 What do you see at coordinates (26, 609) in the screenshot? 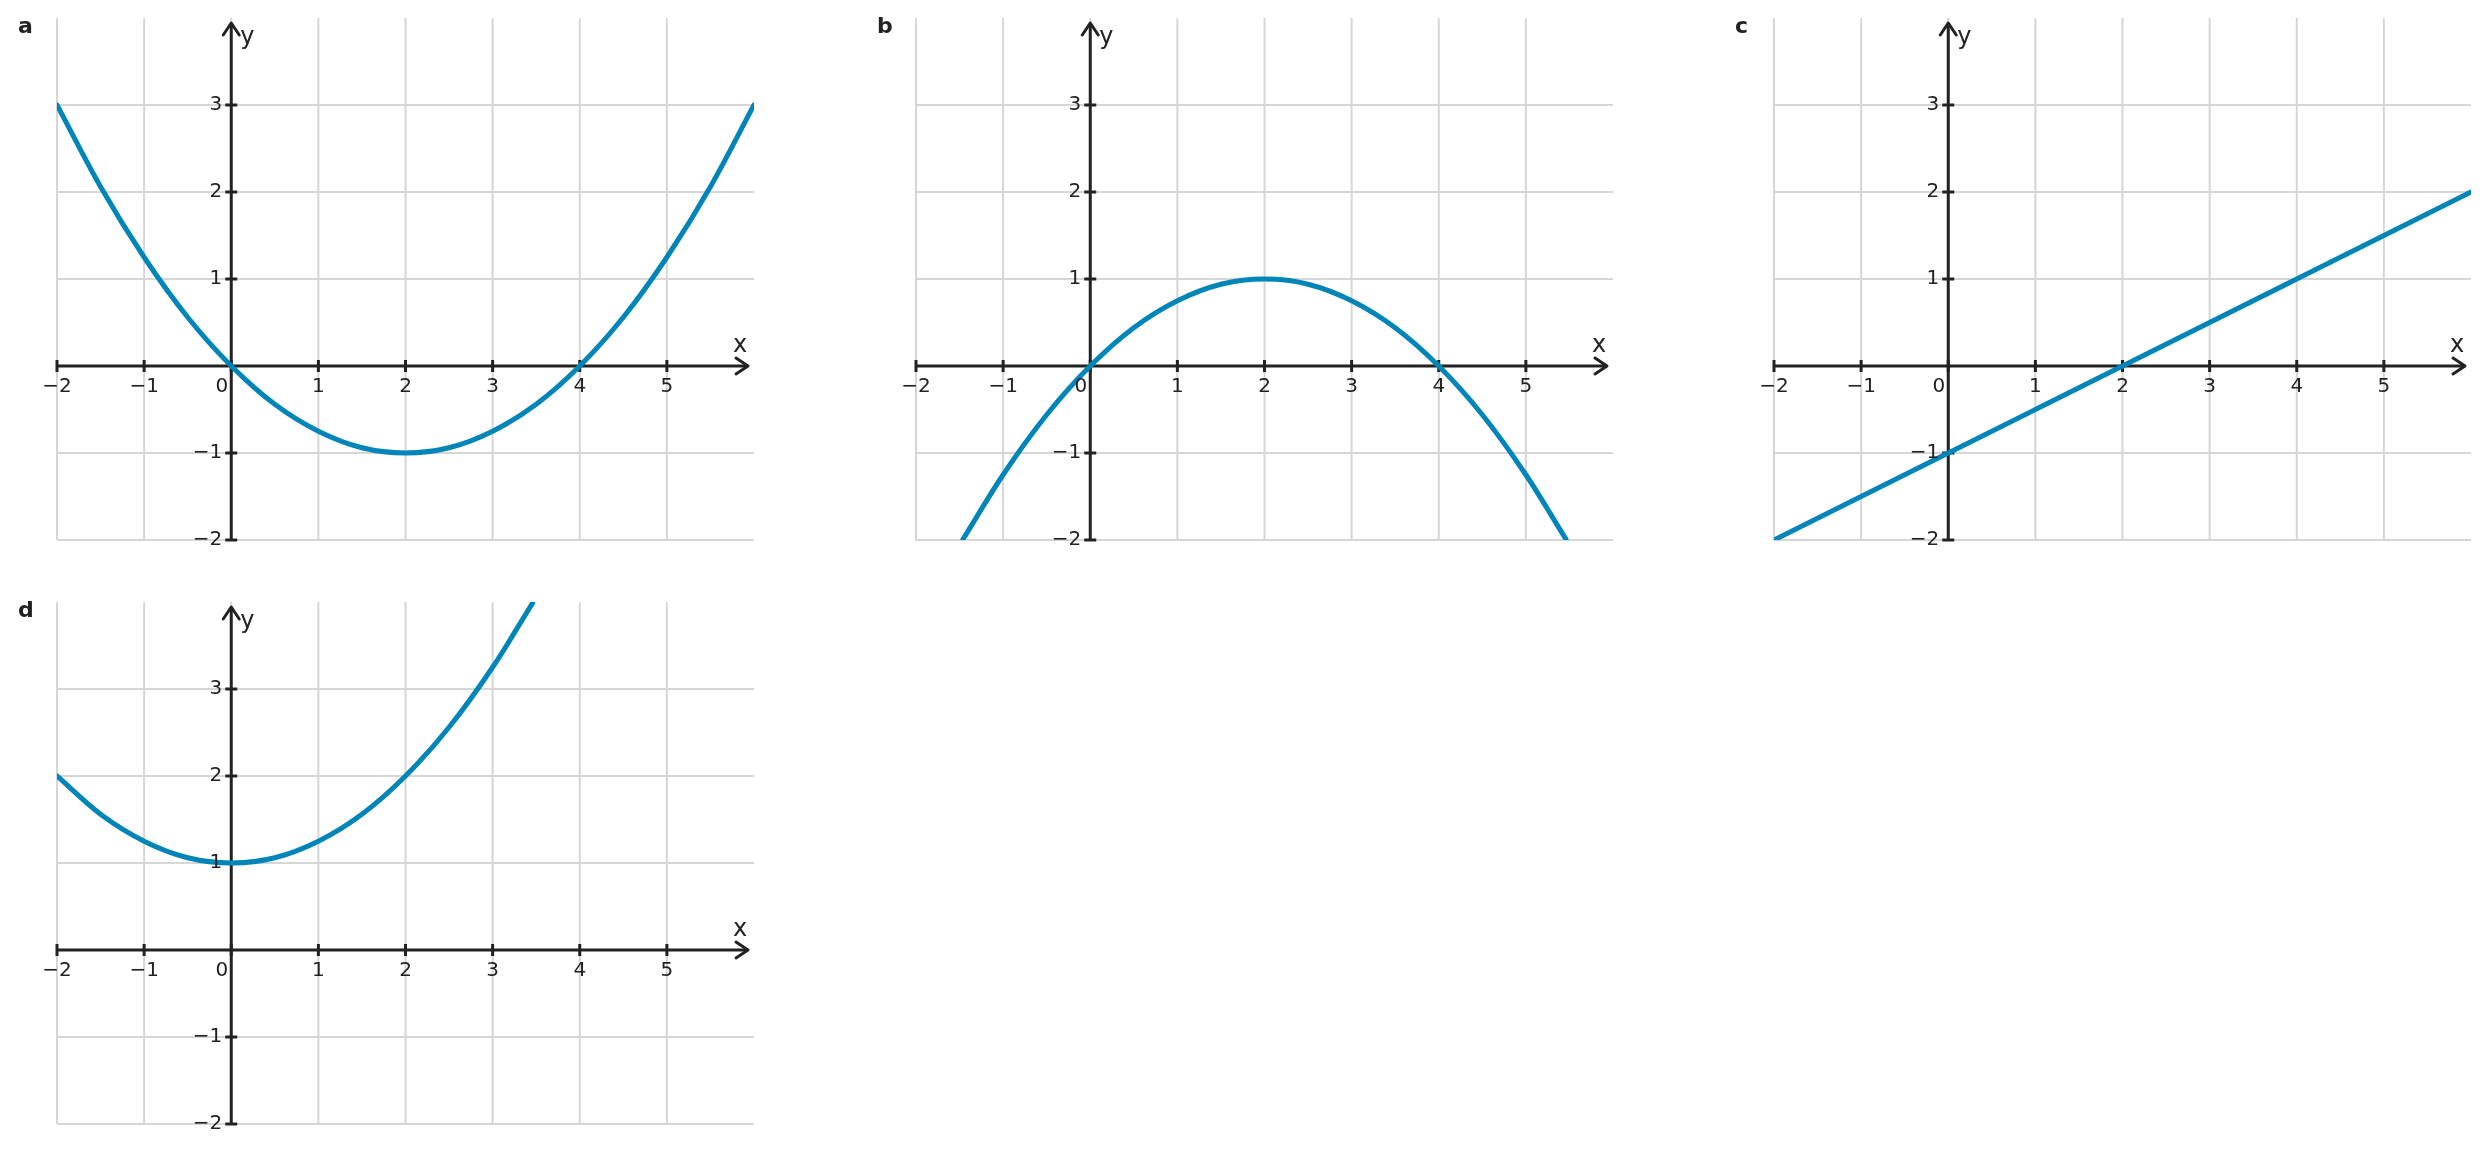
I see `chart-title: d` at bounding box center [26, 609].